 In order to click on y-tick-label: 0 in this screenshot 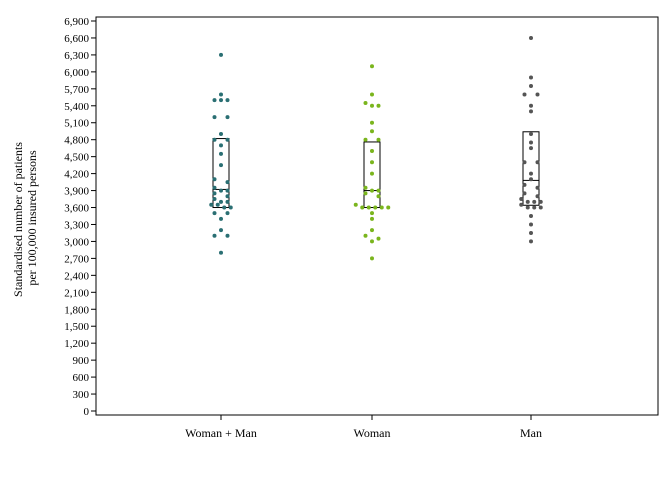, I will do `click(87, 412)`.